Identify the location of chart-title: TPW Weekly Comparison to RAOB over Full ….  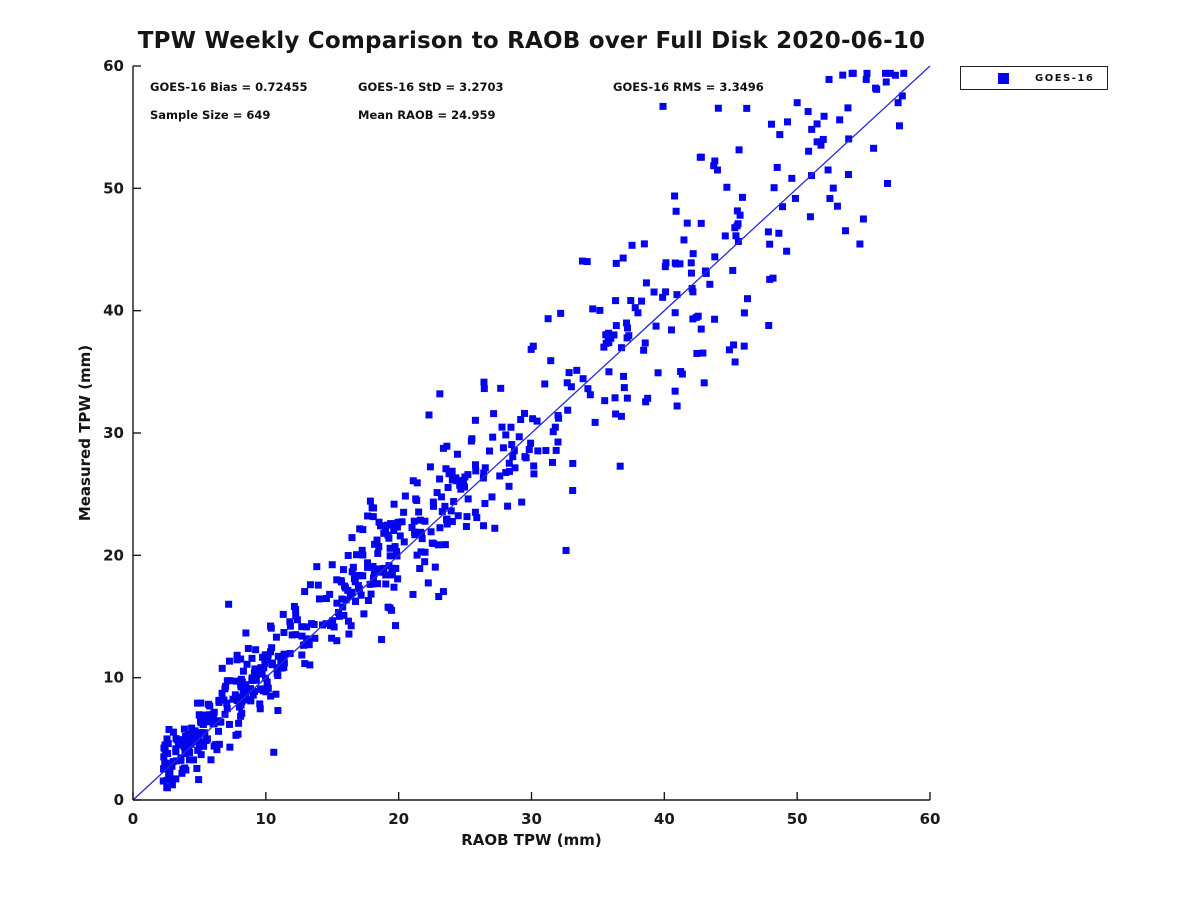
(531, 41).